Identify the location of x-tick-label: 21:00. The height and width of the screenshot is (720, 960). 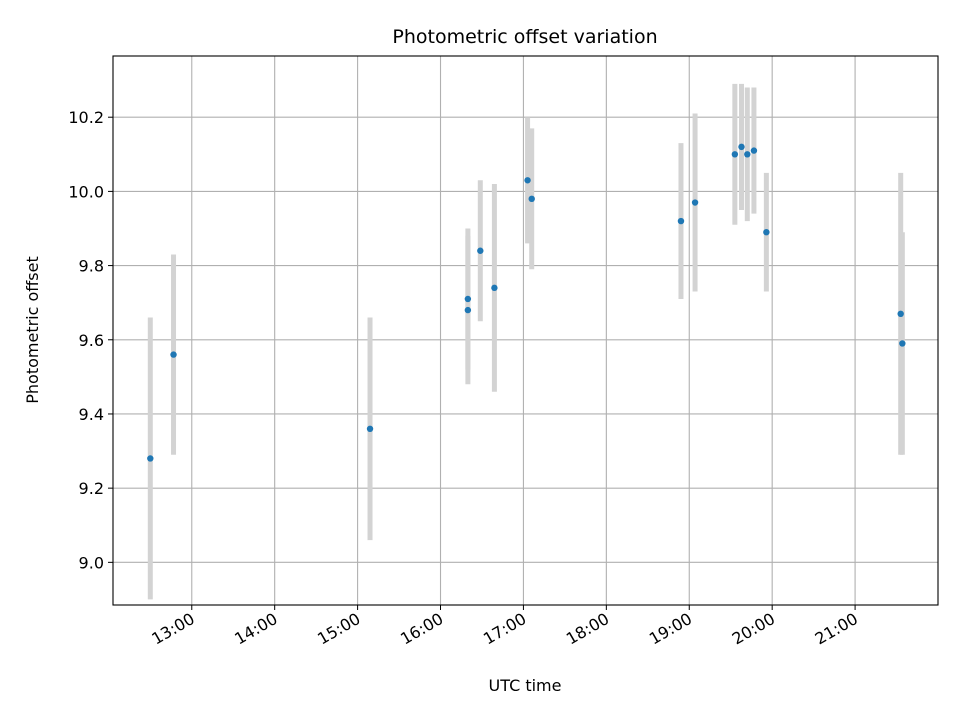
(836, 629).